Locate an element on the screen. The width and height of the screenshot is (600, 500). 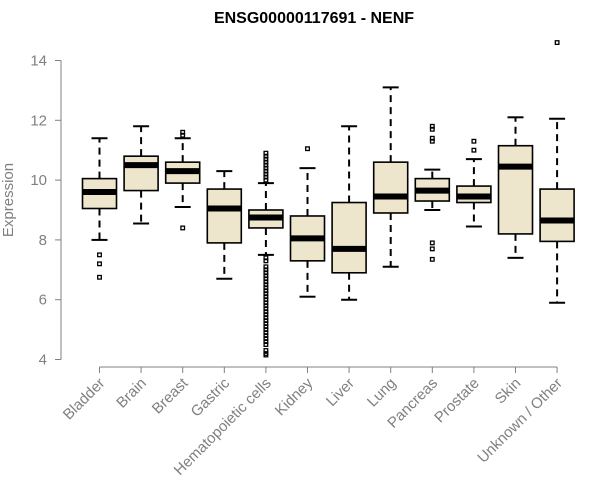
x-tick-label: Prostate is located at coordinates (457, 401).